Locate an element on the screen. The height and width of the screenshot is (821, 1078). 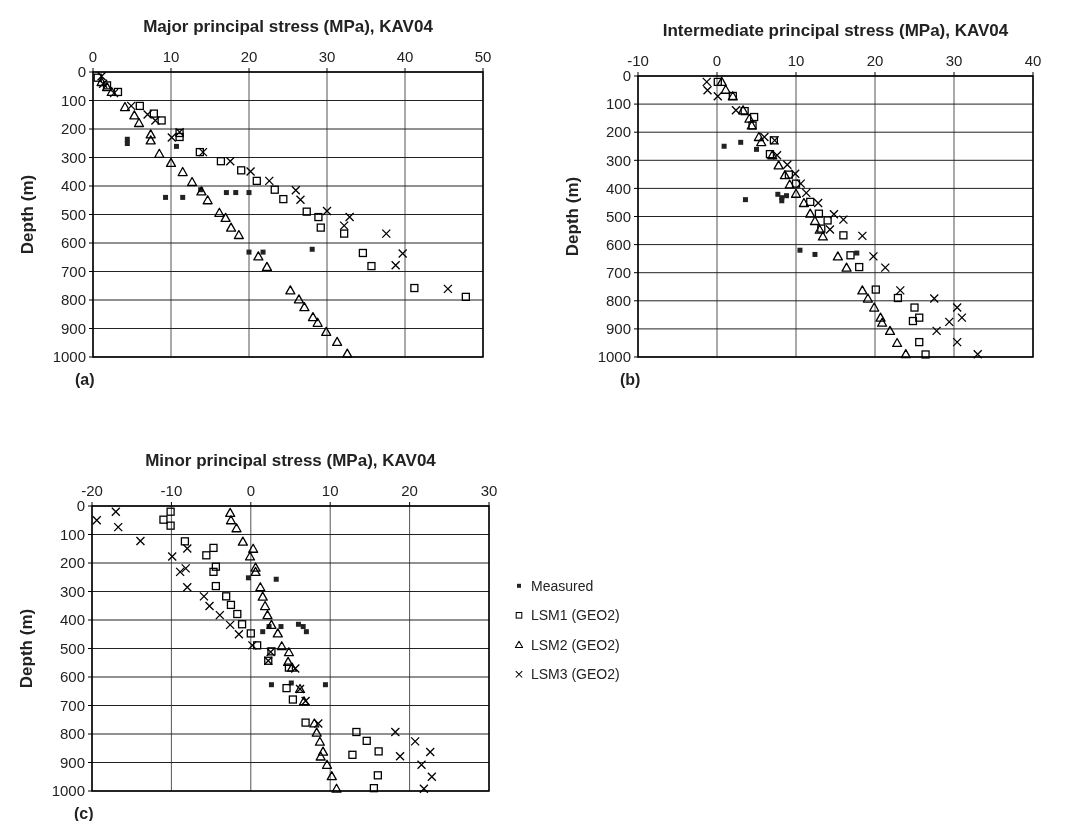
x-tick-label: 30 is located at coordinates (327, 56).